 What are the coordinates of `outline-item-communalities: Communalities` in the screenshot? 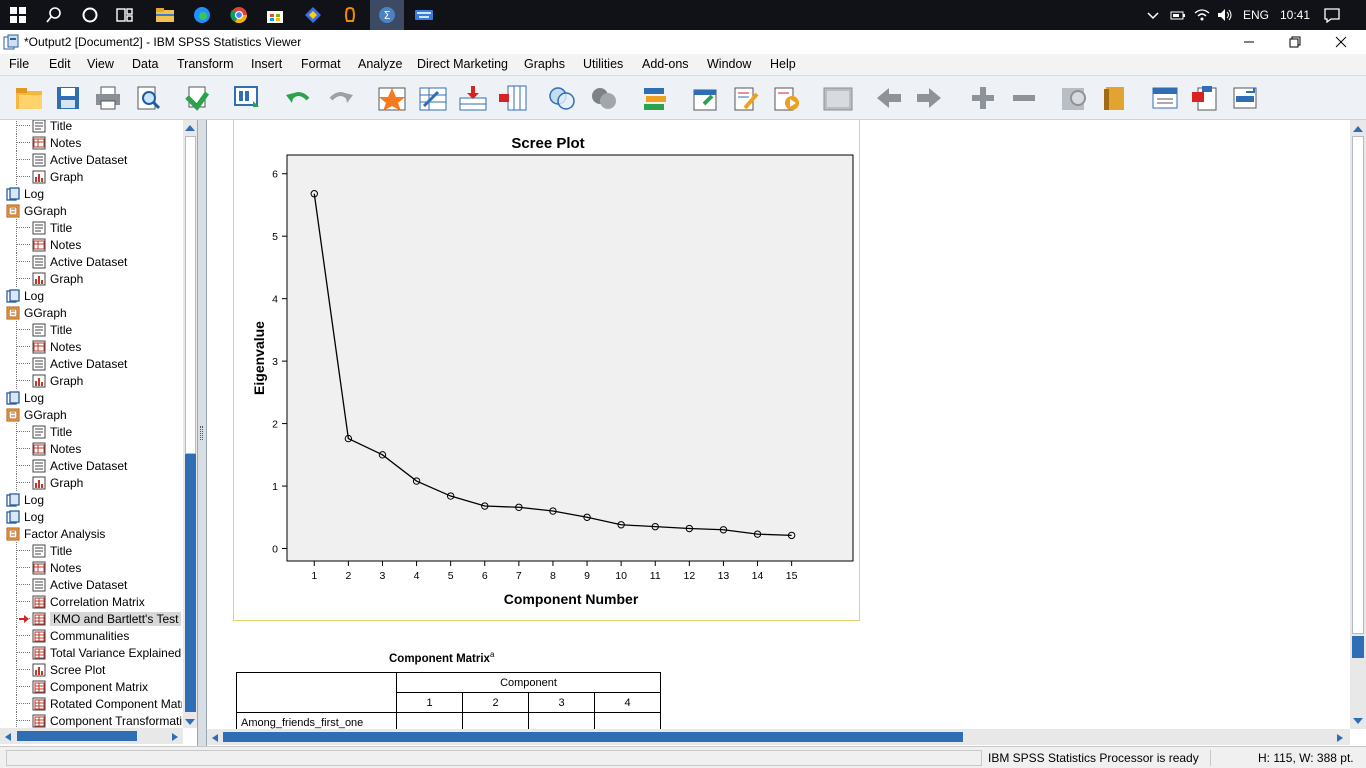 It's located at (80, 635).